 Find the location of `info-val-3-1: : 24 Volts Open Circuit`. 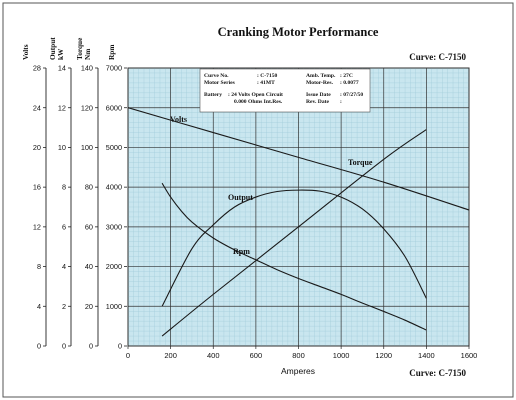

info-val-3-1: : 24 Volts Open Circuit is located at coordinates (255, 95).